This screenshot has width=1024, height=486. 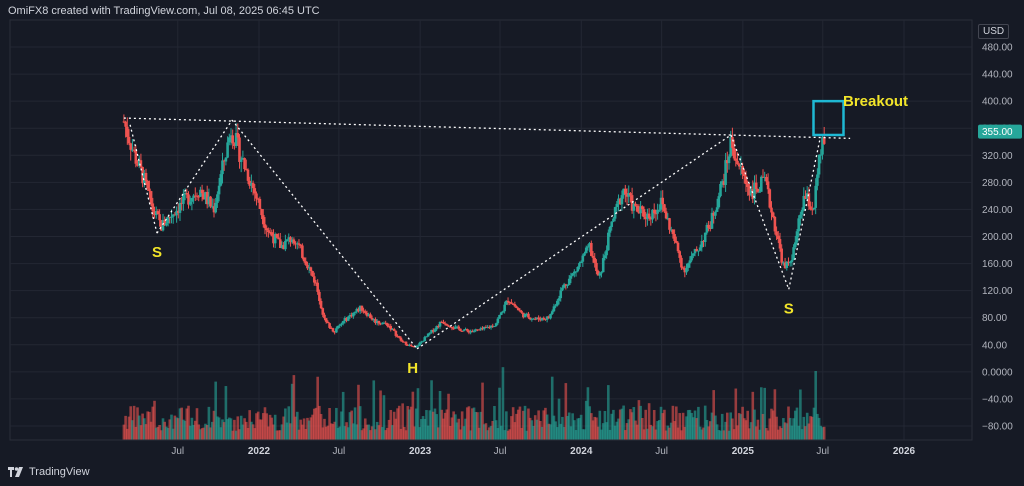 What do you see at coordinates (997, 156) in the screenshot?
I see `price-tick-label: 320.00` at bounding box center [997, 156].